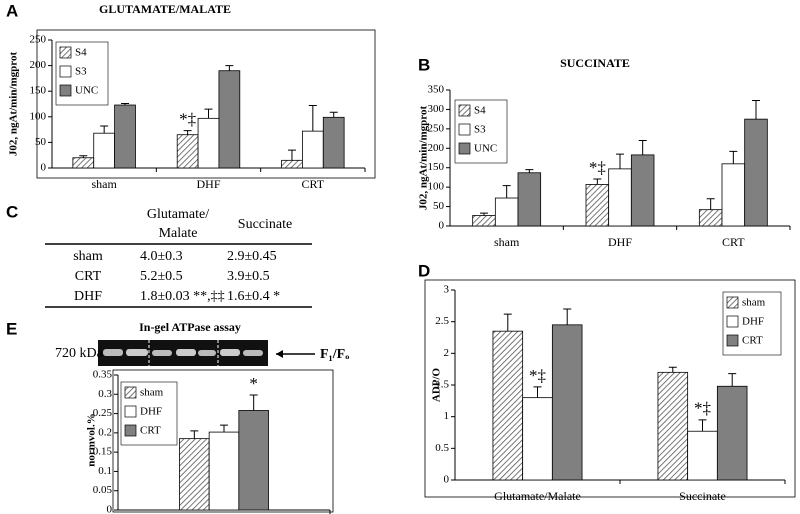 The height and width of the screenshot is (514, 800). What do you see at coordinates (253, 383) in the screenshot?
I see `annotation: *` at bounding box center [253, 383].